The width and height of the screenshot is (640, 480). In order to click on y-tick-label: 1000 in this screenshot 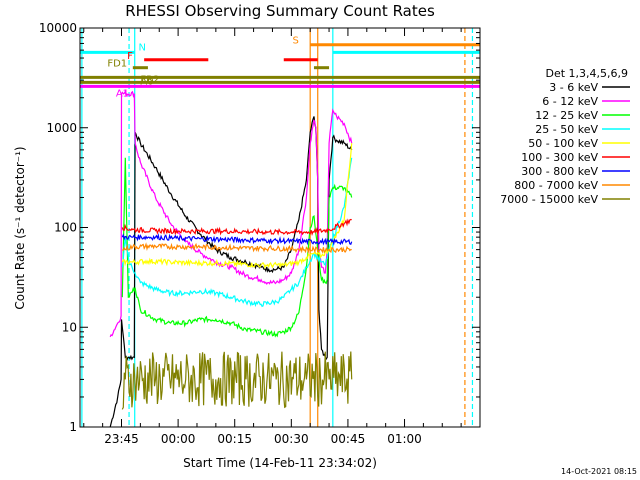, I will do `click(61, 128)`.